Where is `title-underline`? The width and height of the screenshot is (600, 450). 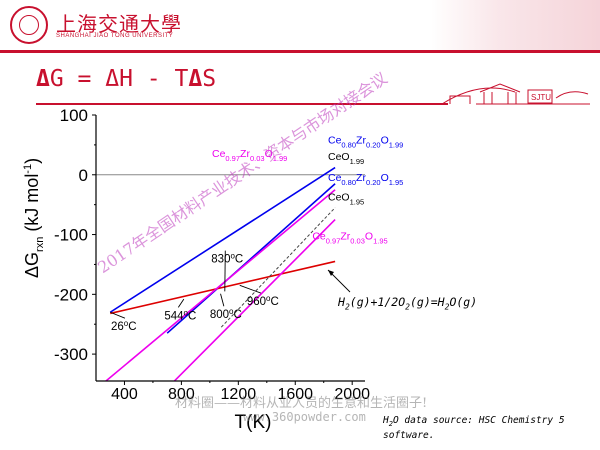 title-underline is located at coordinates (242, 104).